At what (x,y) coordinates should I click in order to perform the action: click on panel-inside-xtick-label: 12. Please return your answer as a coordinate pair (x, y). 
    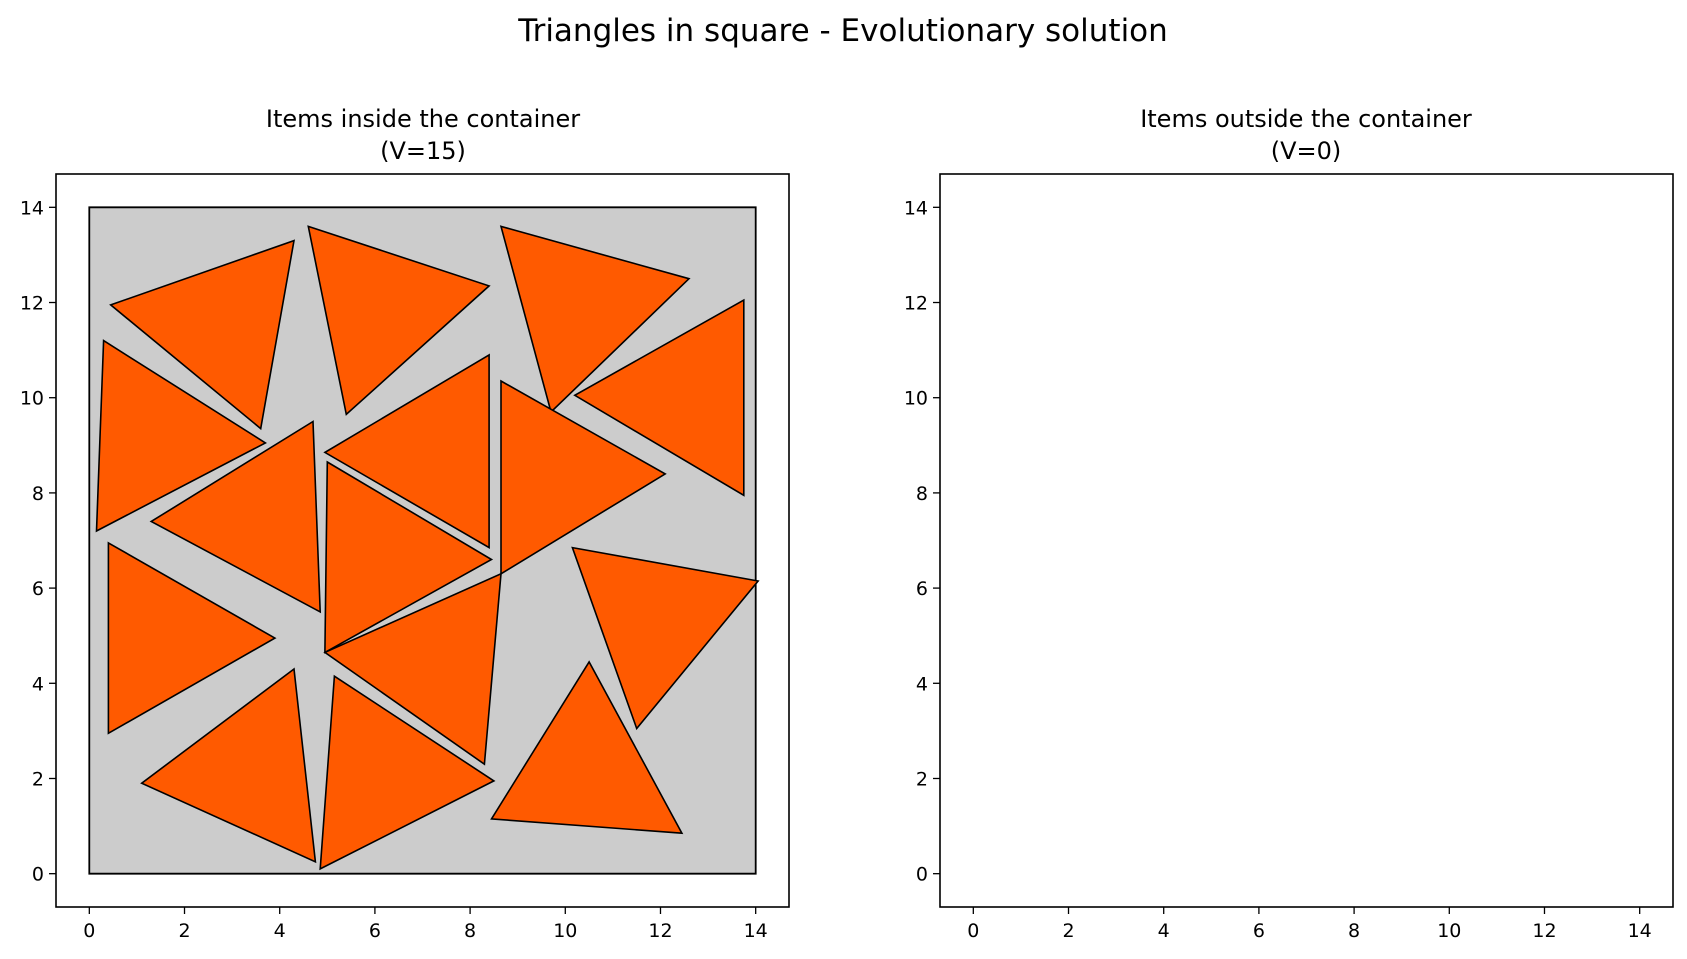
    Looking at the image, I should click on (660, 931).